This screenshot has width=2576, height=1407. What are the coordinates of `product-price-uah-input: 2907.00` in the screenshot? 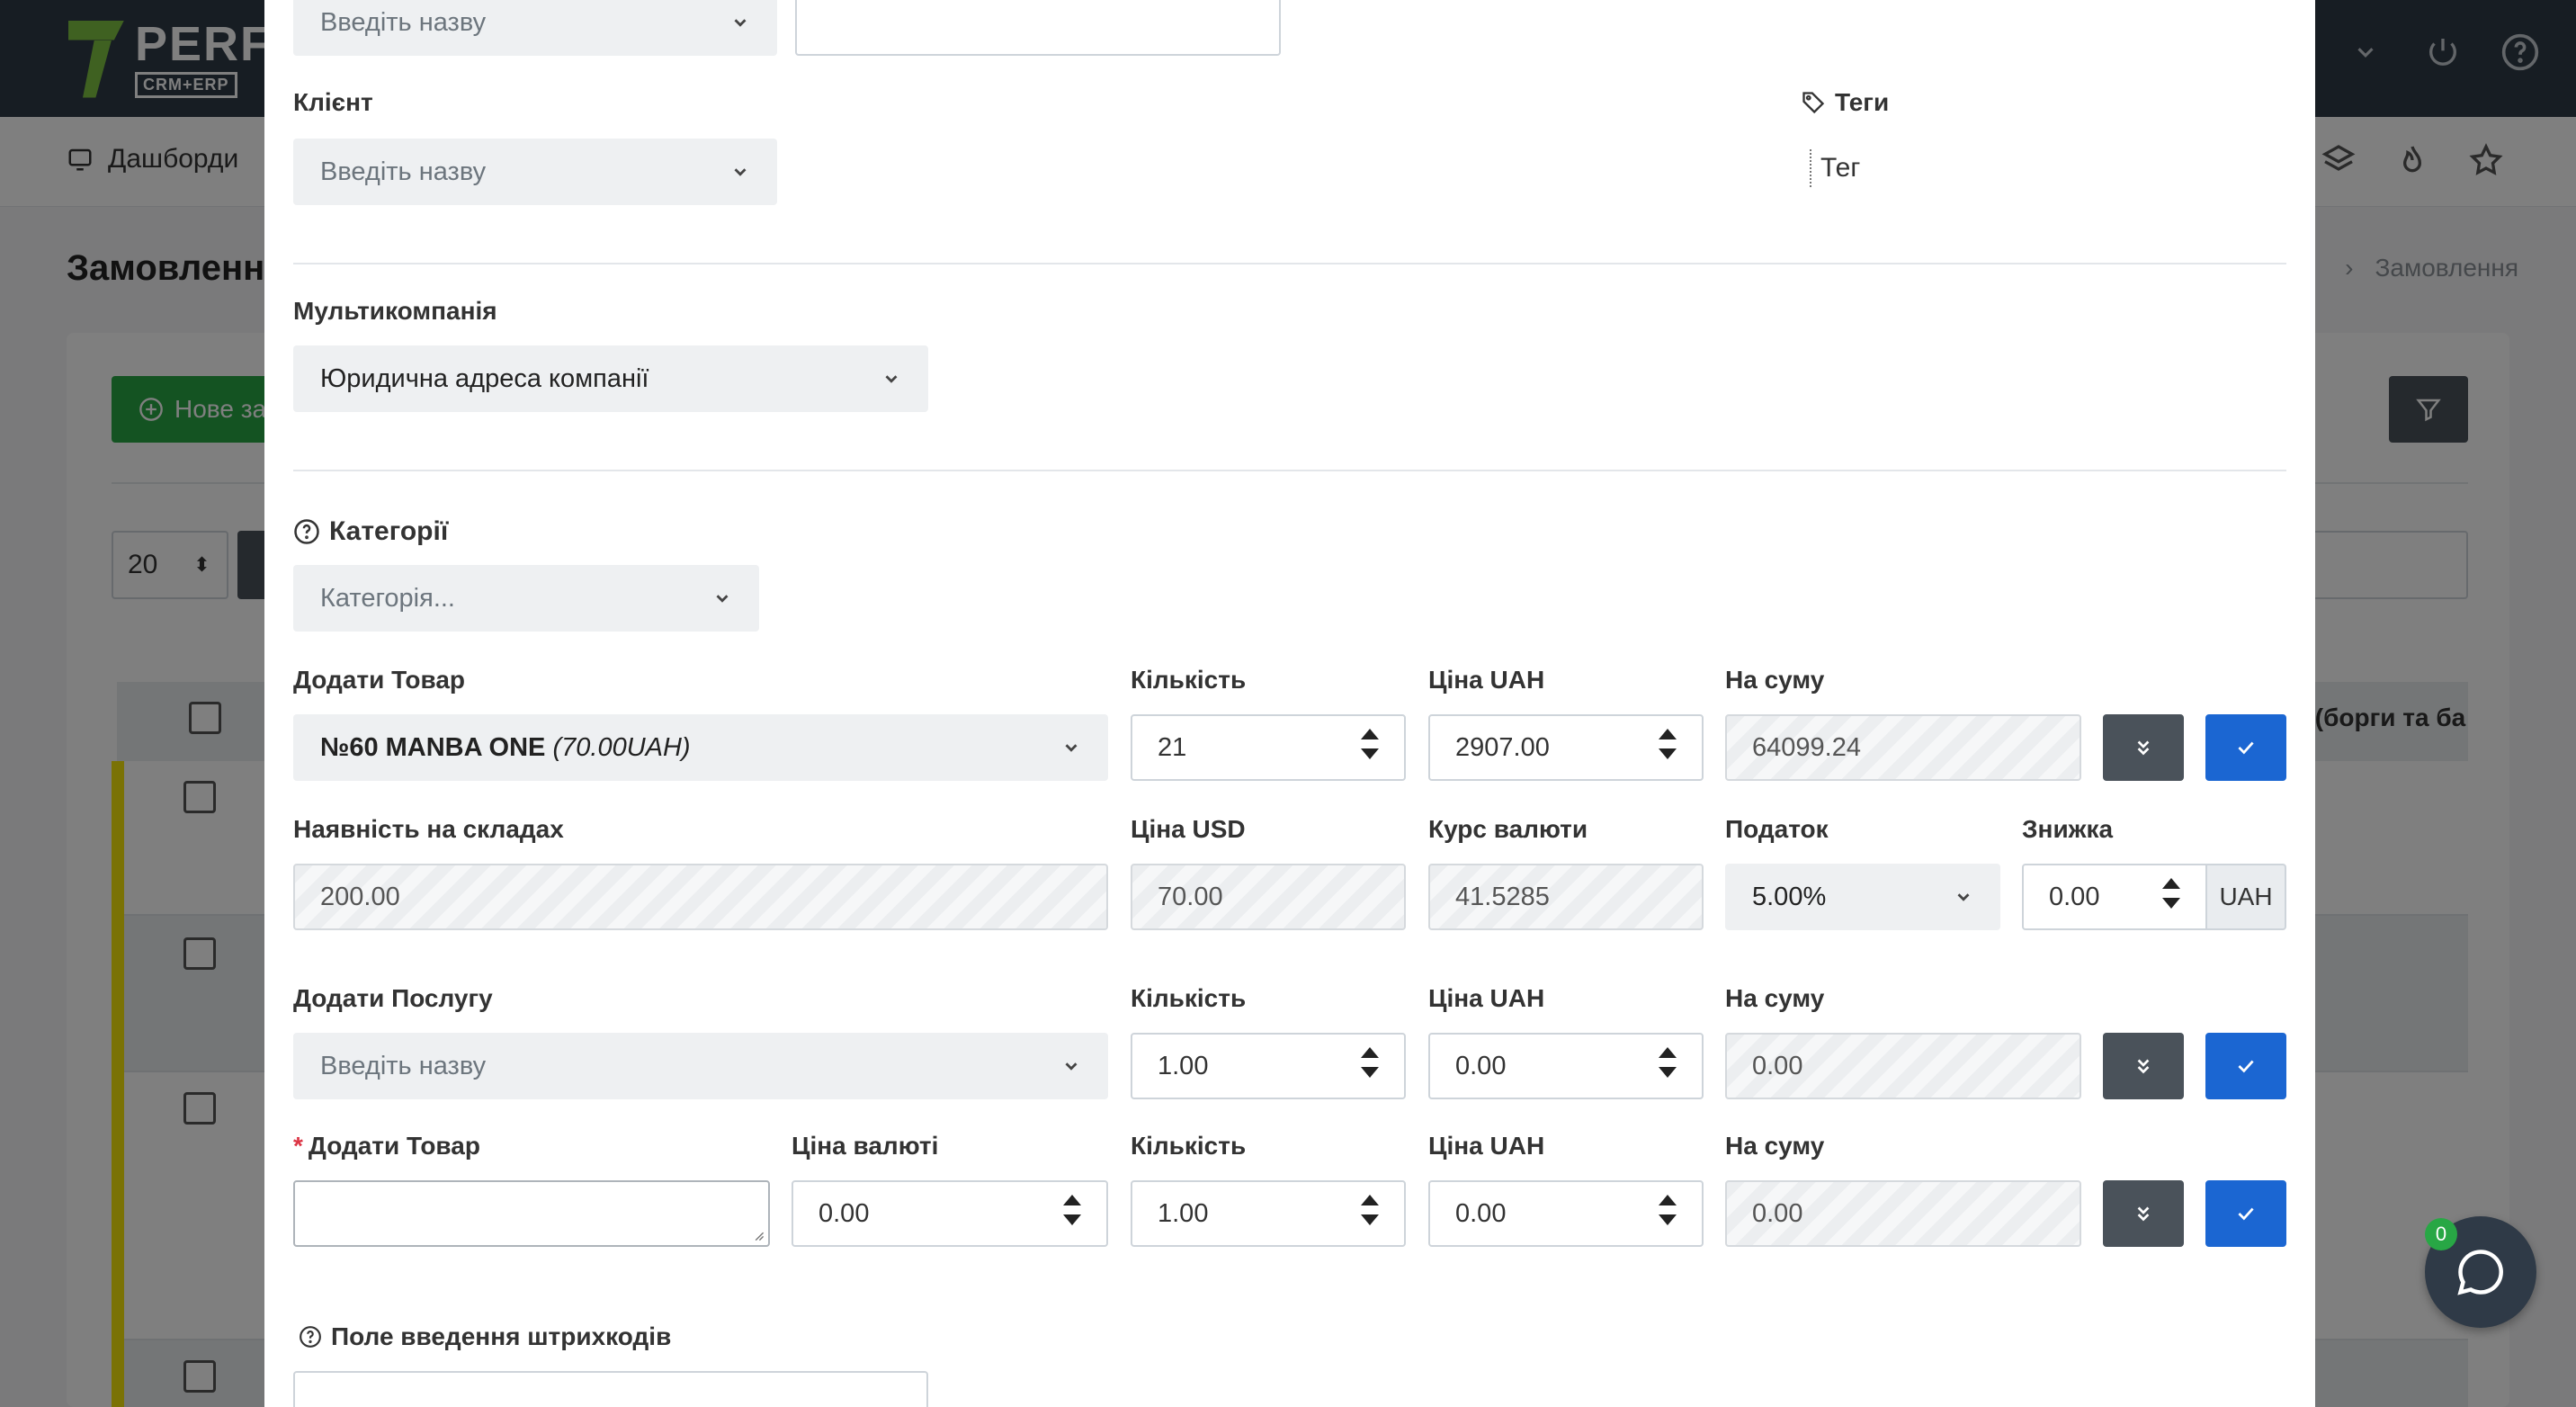 It's located at (1566, 747).